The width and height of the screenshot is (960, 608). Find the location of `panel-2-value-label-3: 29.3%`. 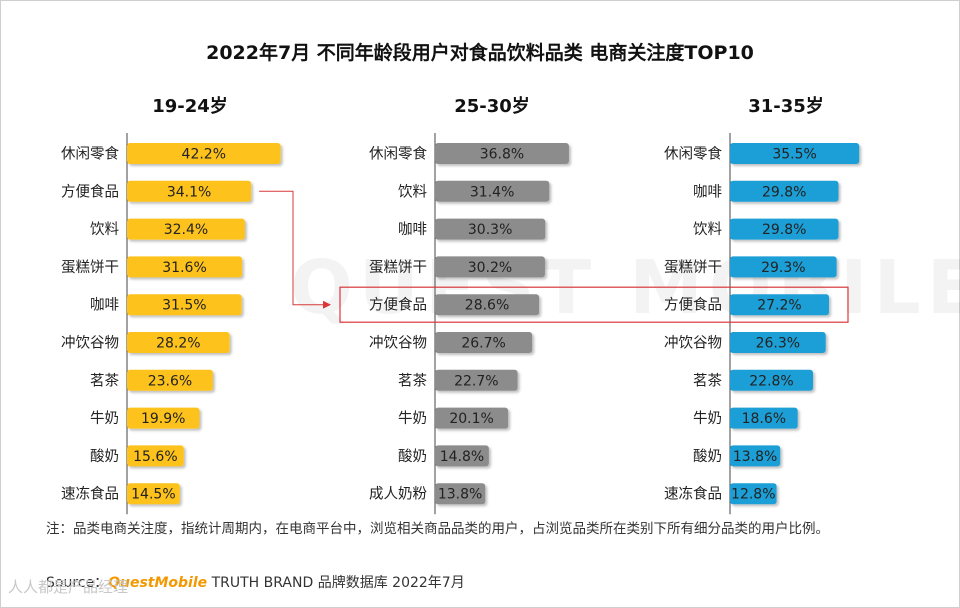

panel-2-value-label-3: 29.3% is located at coordinates (783, 268).